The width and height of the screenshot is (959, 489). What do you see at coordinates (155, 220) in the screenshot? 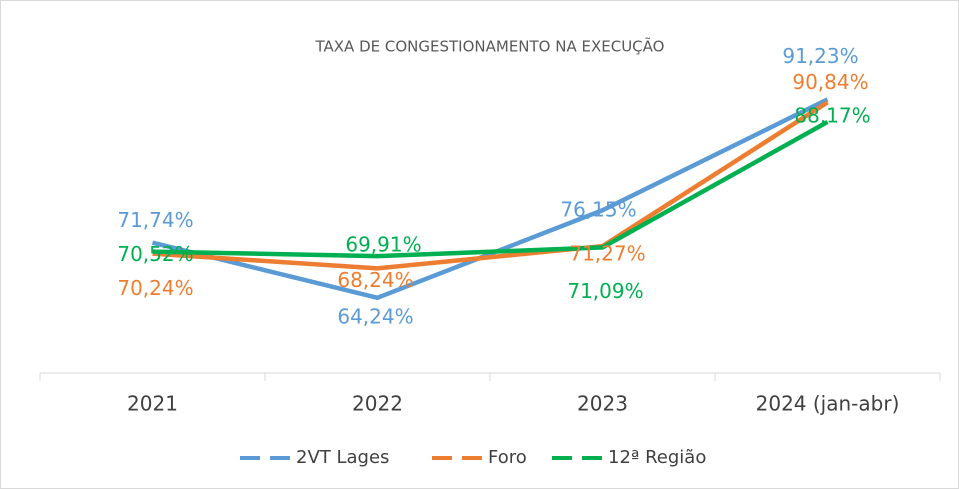
I see `data-label: 71,74%` at bounding box center [155, 220].